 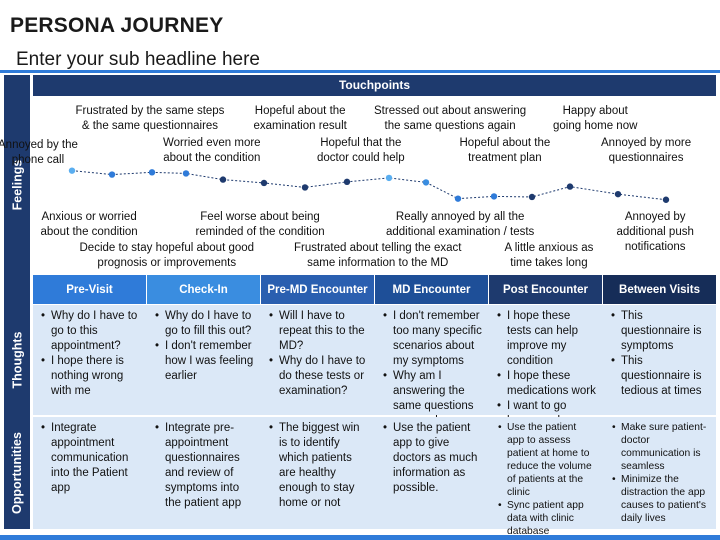 What do you see at coordinates (659, 289) in the screenshot?
I see `stage-between-visits: Between Visits` at bounding box center [659, 289].